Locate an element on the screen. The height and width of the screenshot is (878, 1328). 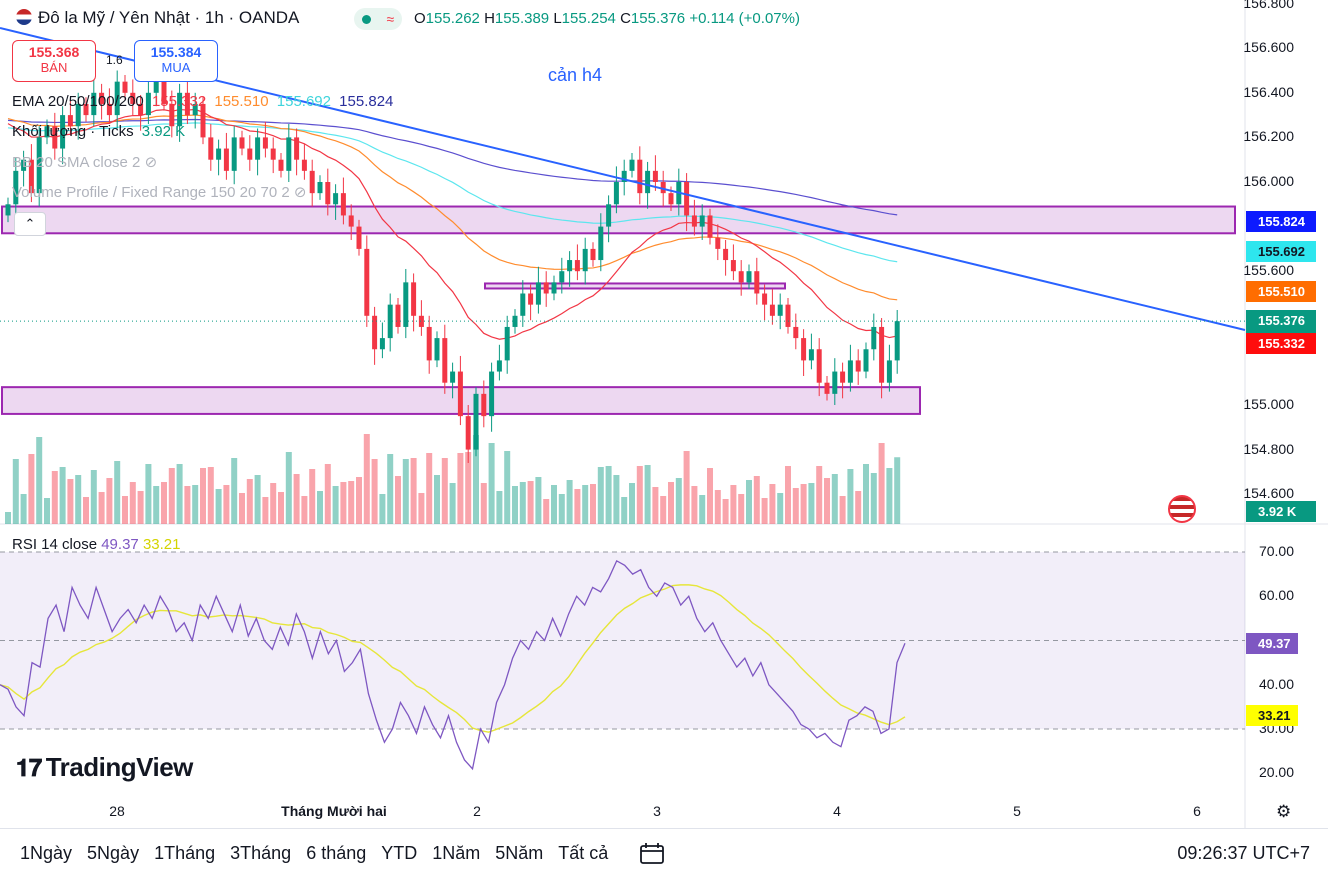
rsi-label: RSI 14 close is located at coordinates (55, 544).